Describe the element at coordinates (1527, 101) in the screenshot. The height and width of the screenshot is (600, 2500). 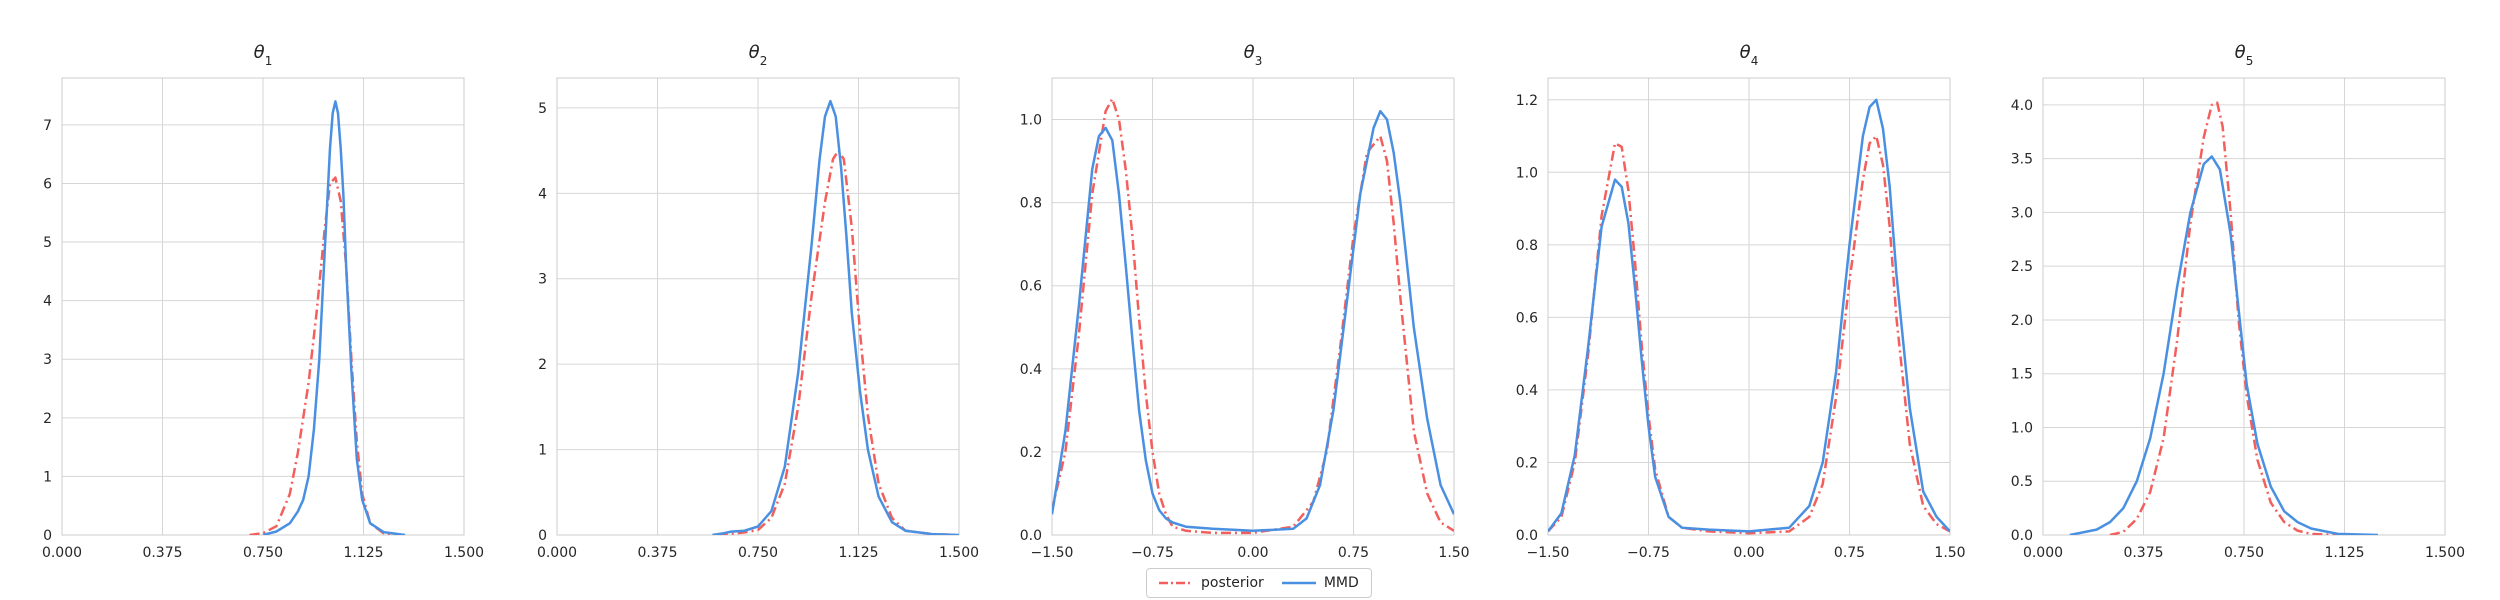
I see `y-tick-label: 1.2` at that location.